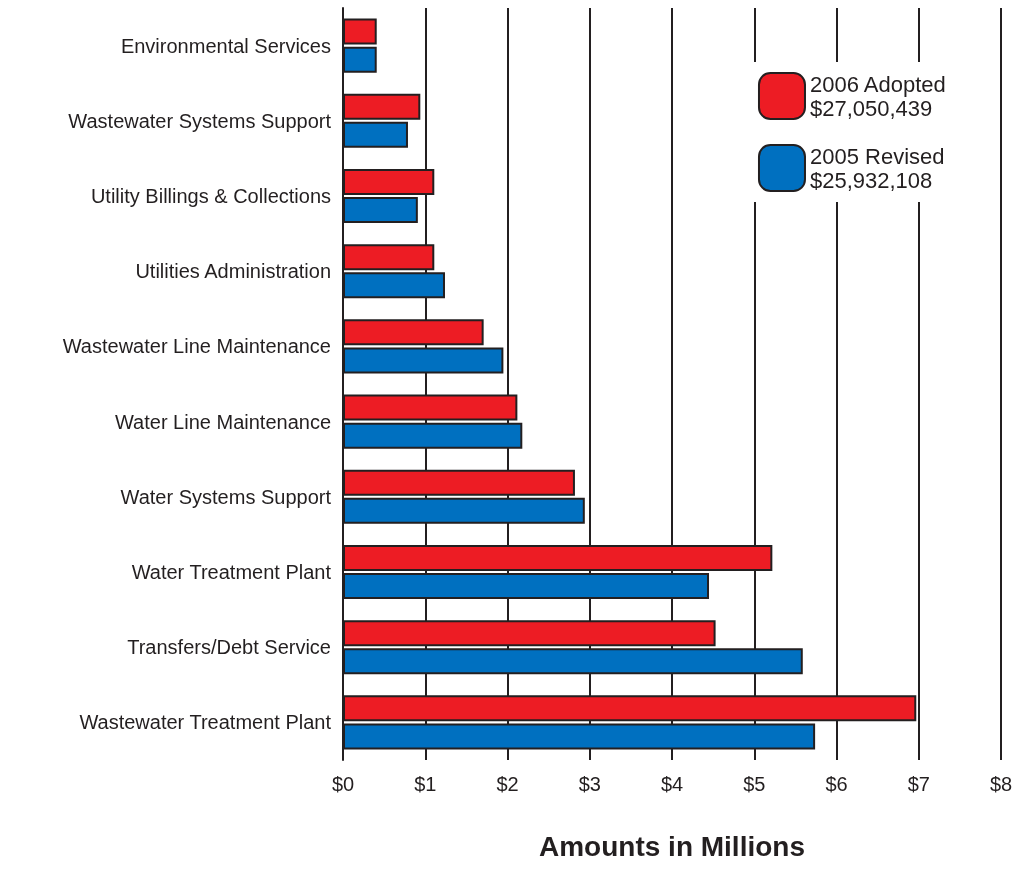 This screenshot has width=1021, height=888. I want to click on x-tick-label: $3, so click(589, 784).